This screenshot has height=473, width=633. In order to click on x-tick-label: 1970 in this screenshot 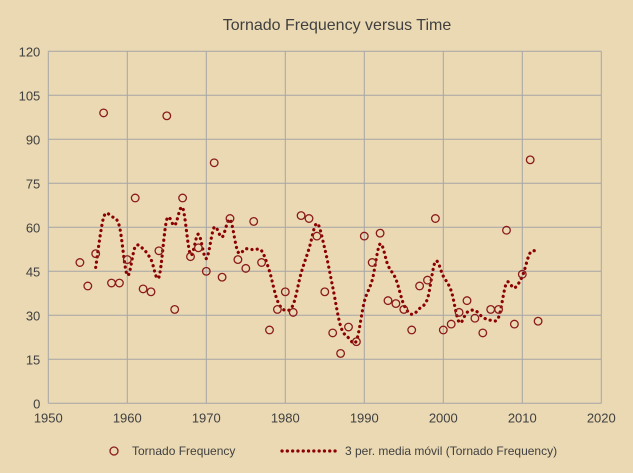, I will do `click(206, 417)`.